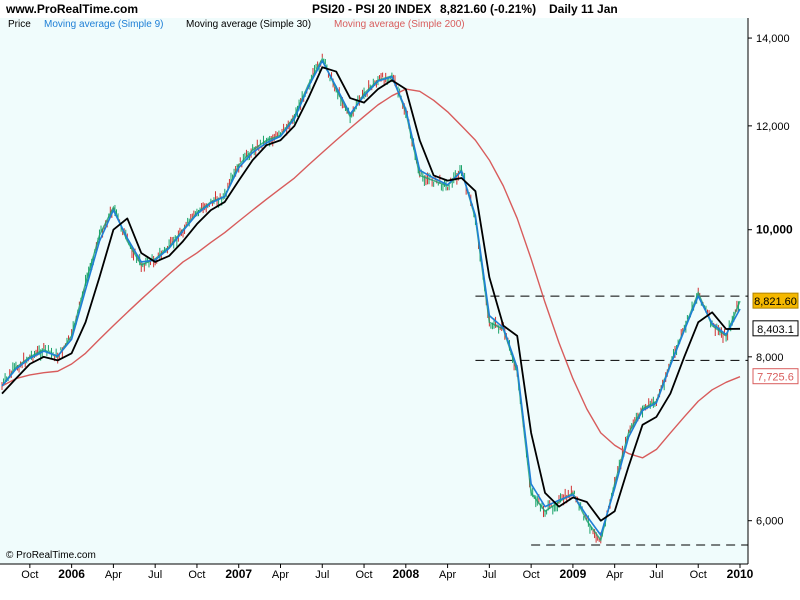 This screenshot has width=800, height=600. What do you see at coordinates (770, 358) in the screenshot?
I see `y-tick-label: 8,000` at bounding box center [770, 358].